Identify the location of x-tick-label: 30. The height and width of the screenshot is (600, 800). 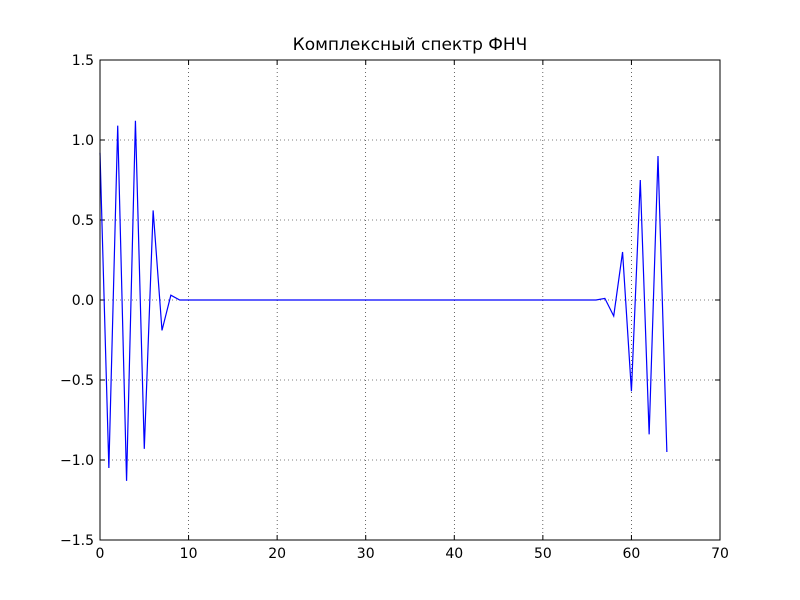
(366, 554).